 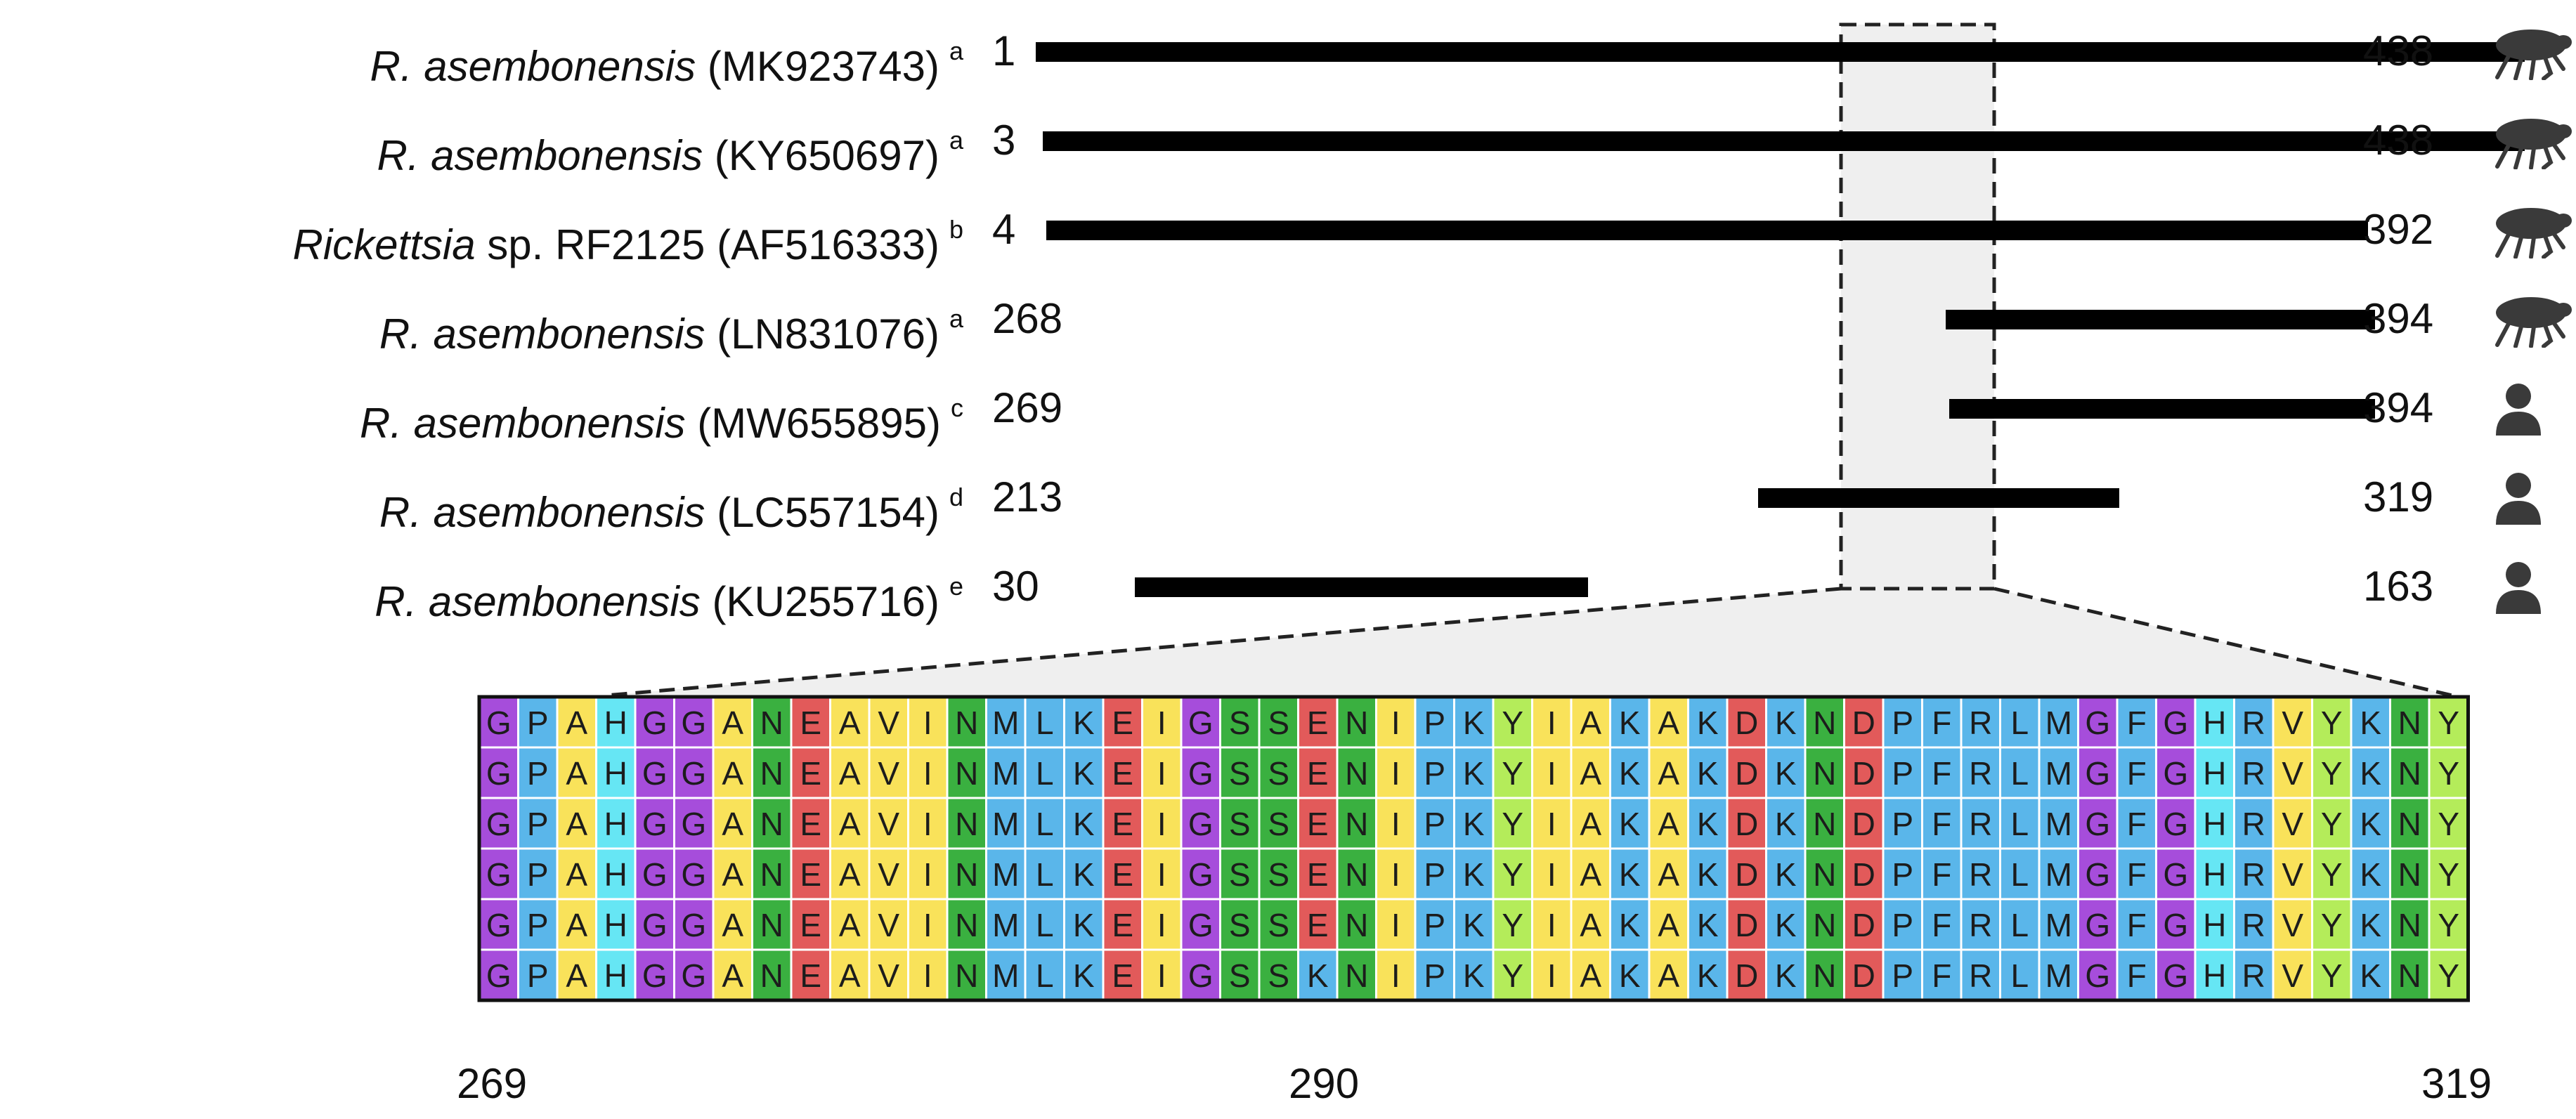 I want to click on residue-cell: Y, so click(x=2448, y=824).